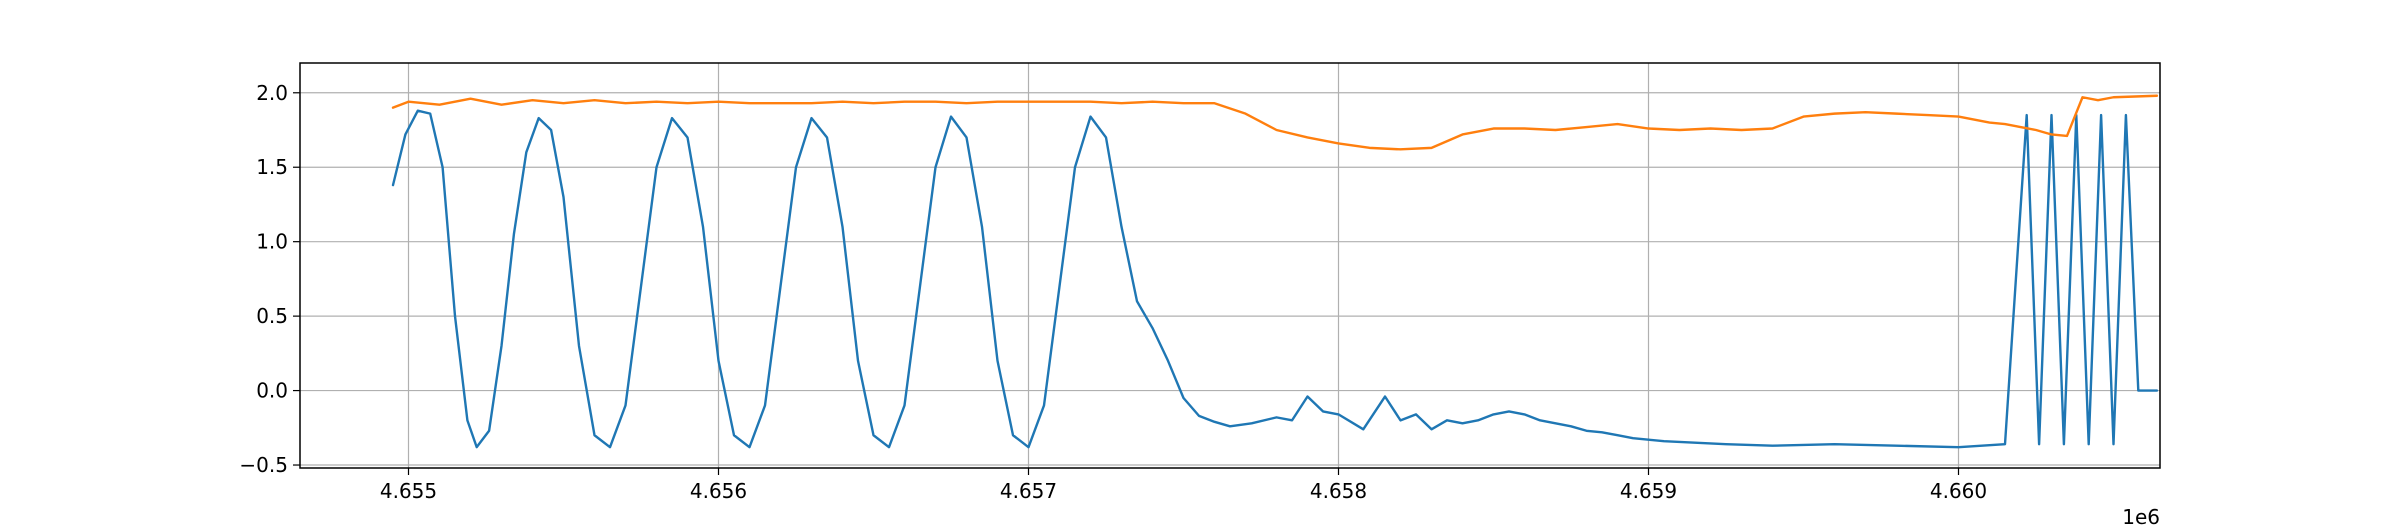  What do you see at coordinates (1958, 491) in the screenshot?
I see `x-tick-label: 4.660` at bounding box center [1958, 491].